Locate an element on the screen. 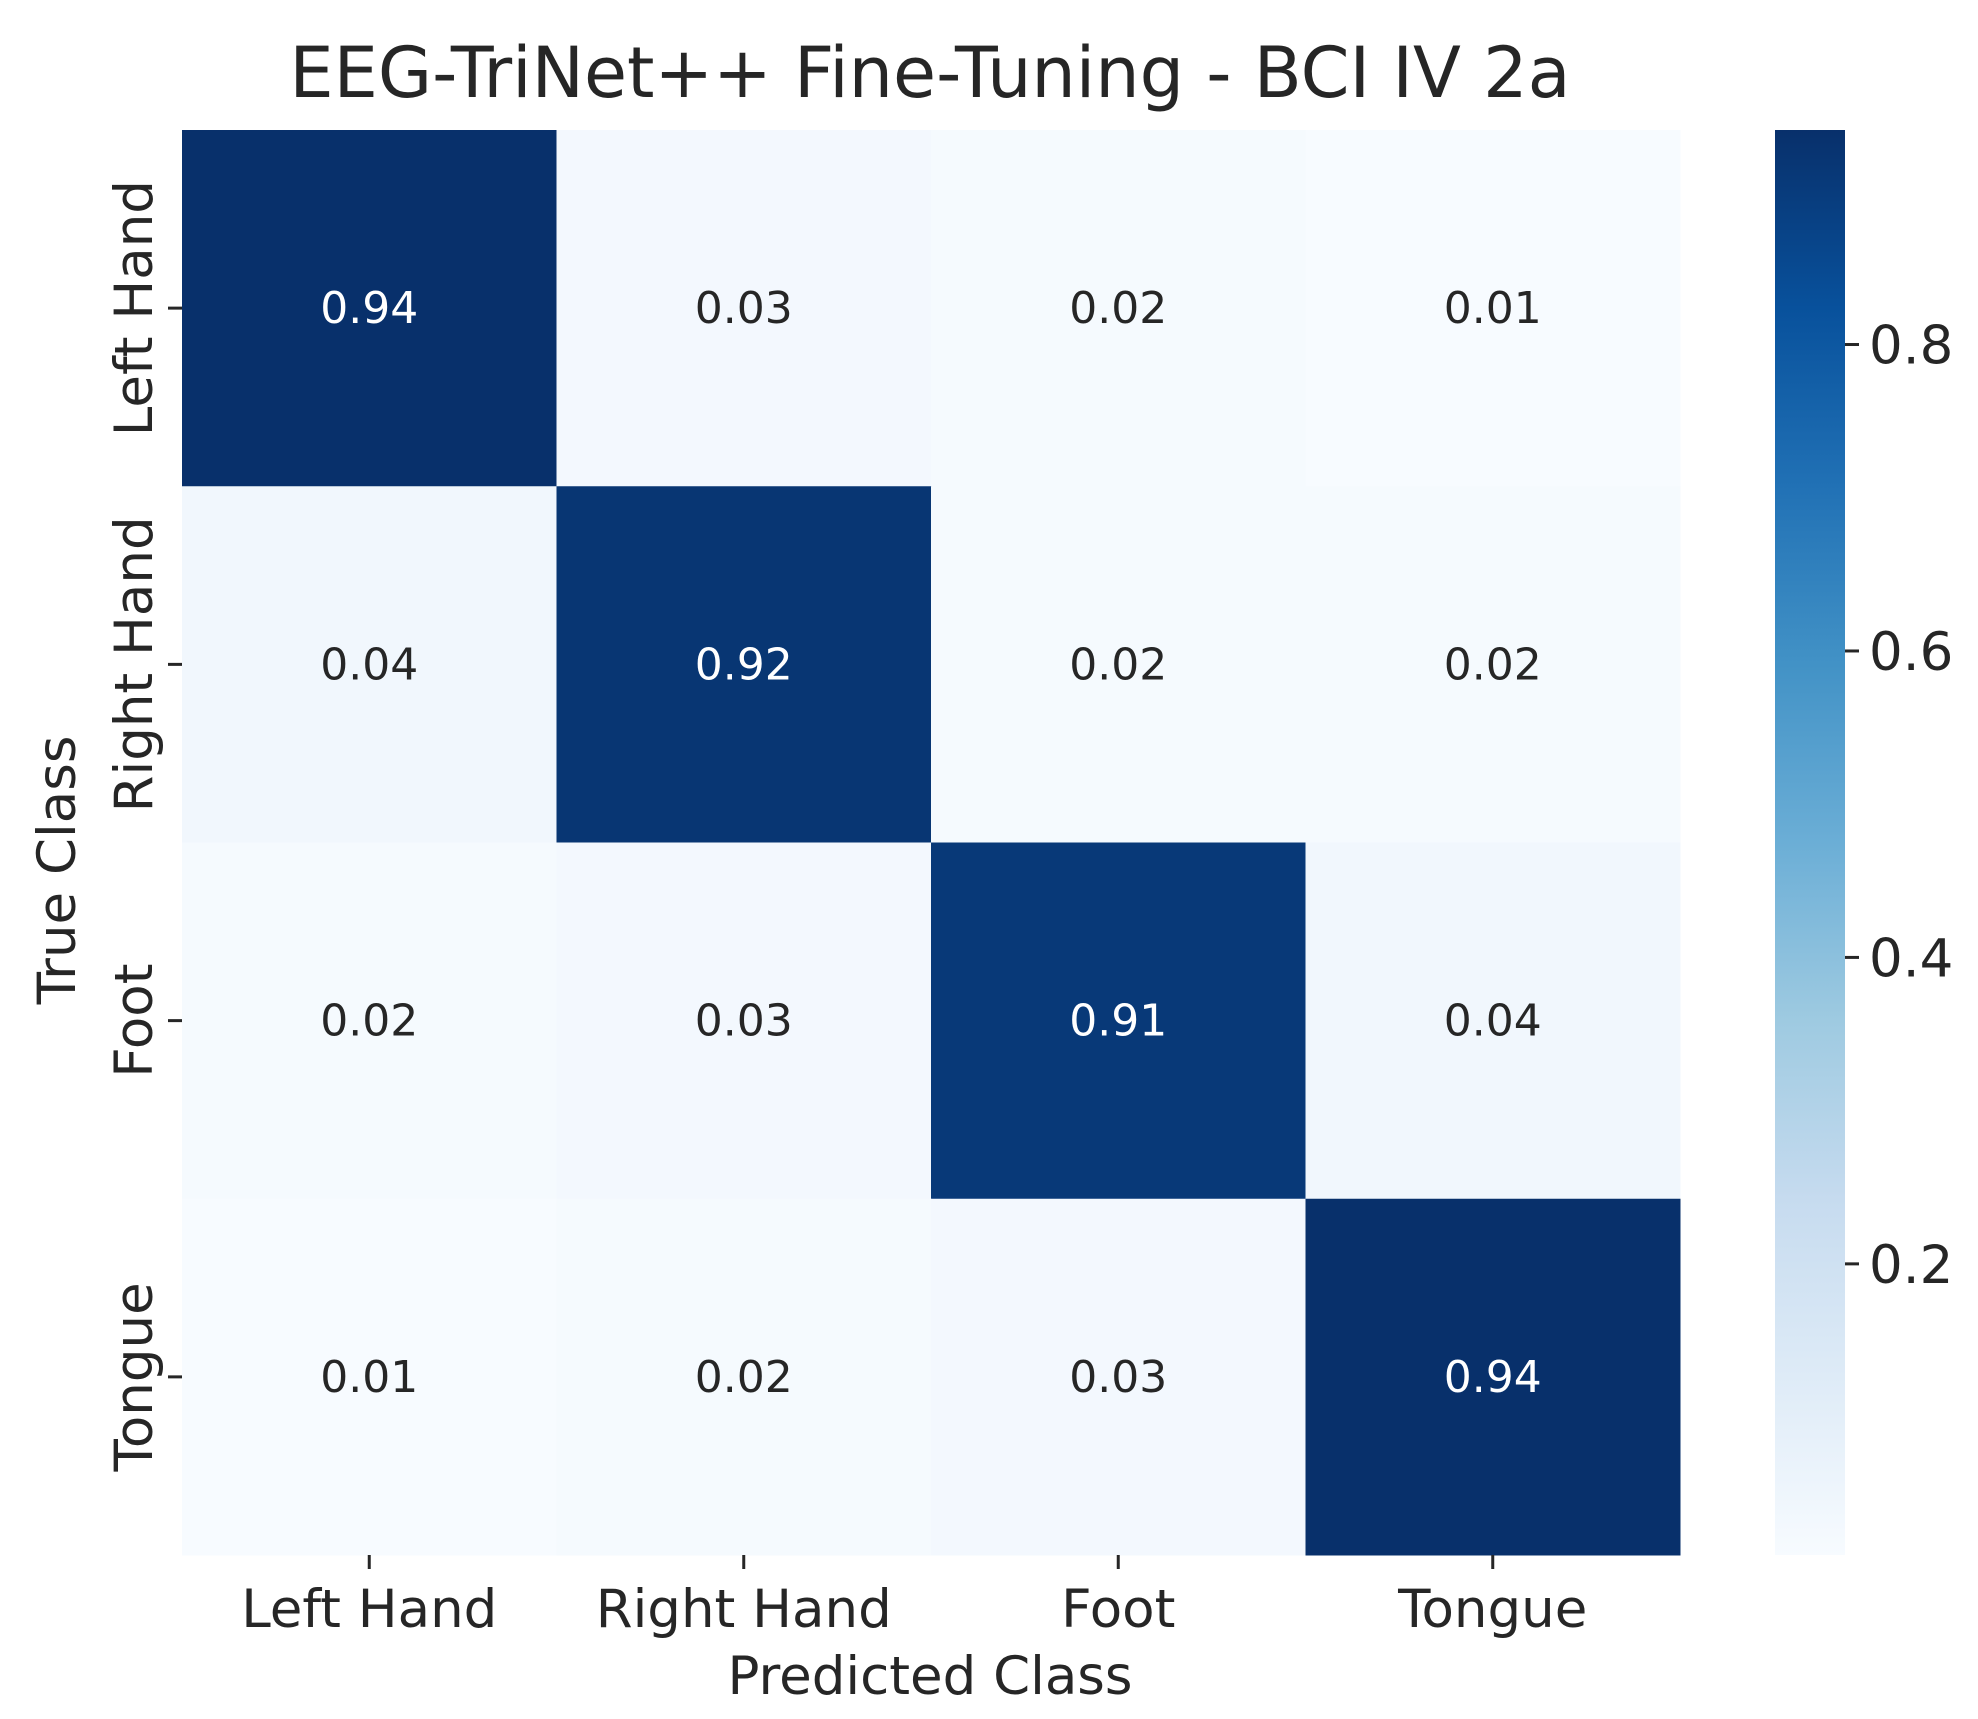 The image size is (1978, 1719). colorbar-tick-label: 0.8 is located at coordinates (1911, 346).